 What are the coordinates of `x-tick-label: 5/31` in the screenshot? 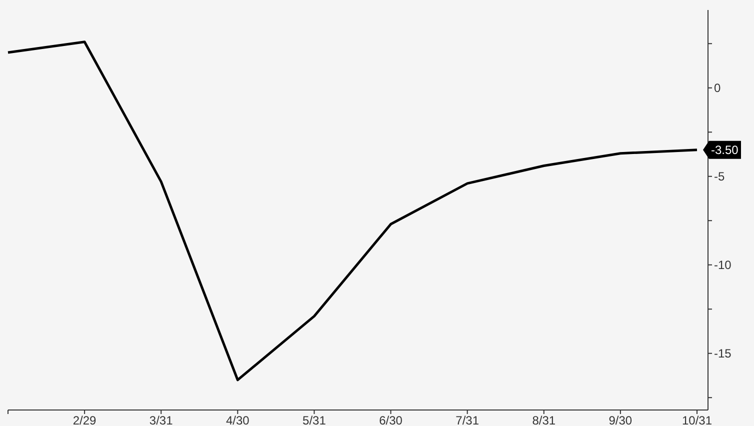 It's located at (314, 420).